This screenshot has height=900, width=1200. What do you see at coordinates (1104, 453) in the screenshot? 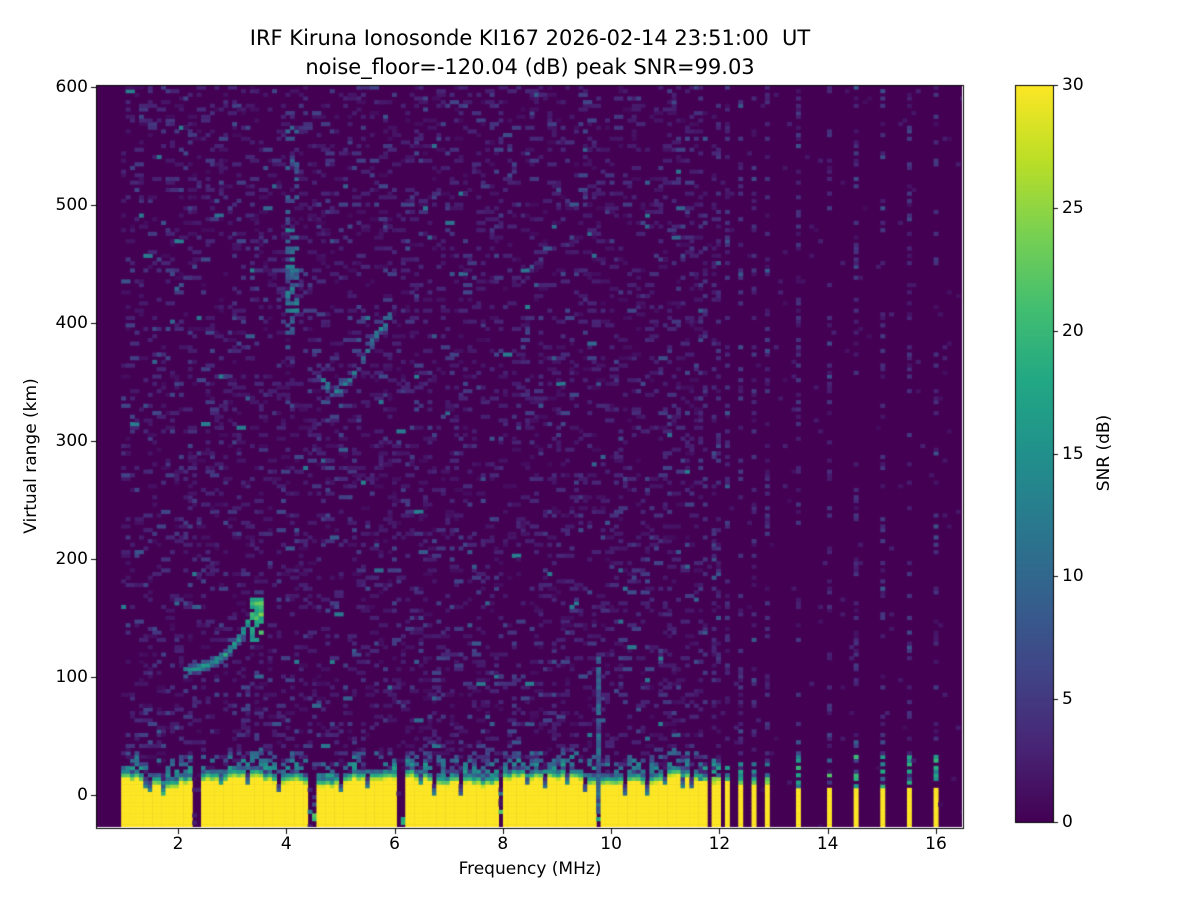
I see `colorbar-label: SNR (dB)` at bounding box center [1104, 453].